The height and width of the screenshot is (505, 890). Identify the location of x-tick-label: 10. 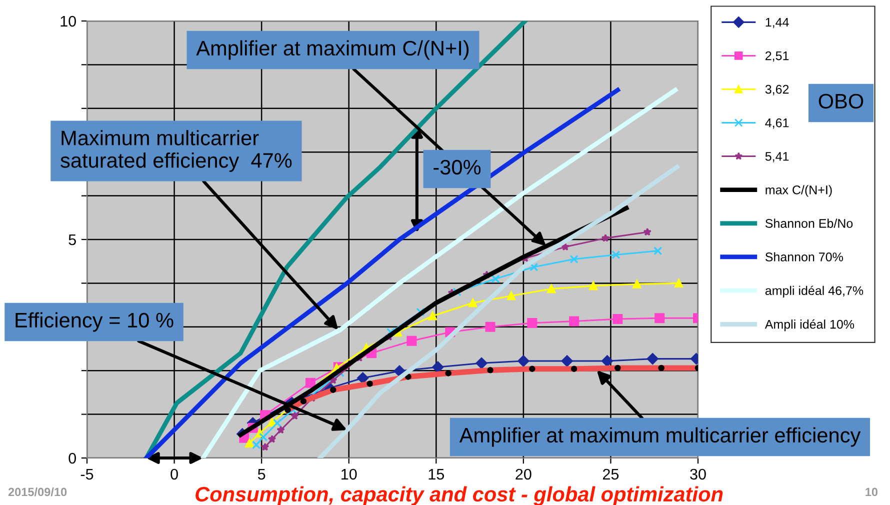
(349, 474).